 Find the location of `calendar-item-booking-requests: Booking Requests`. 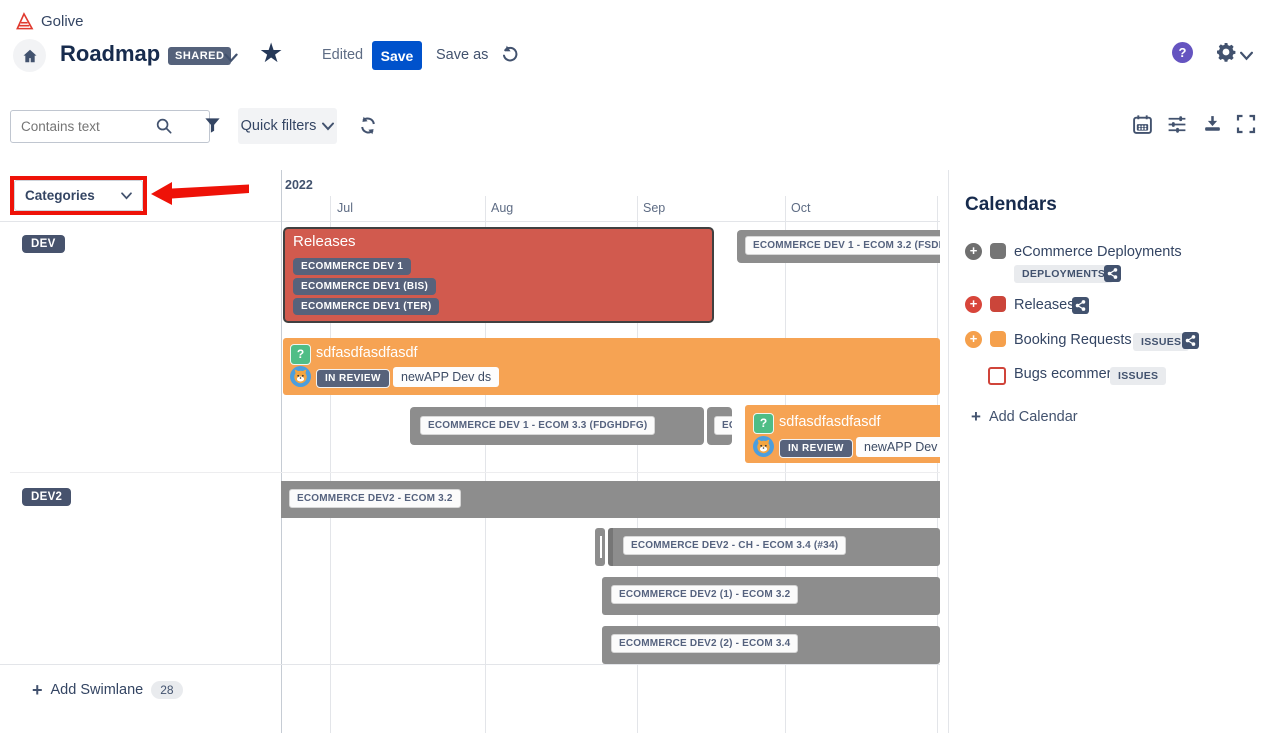

calendar-item-booking-requests: Booking Requests is located at coordinates (1073, 340).